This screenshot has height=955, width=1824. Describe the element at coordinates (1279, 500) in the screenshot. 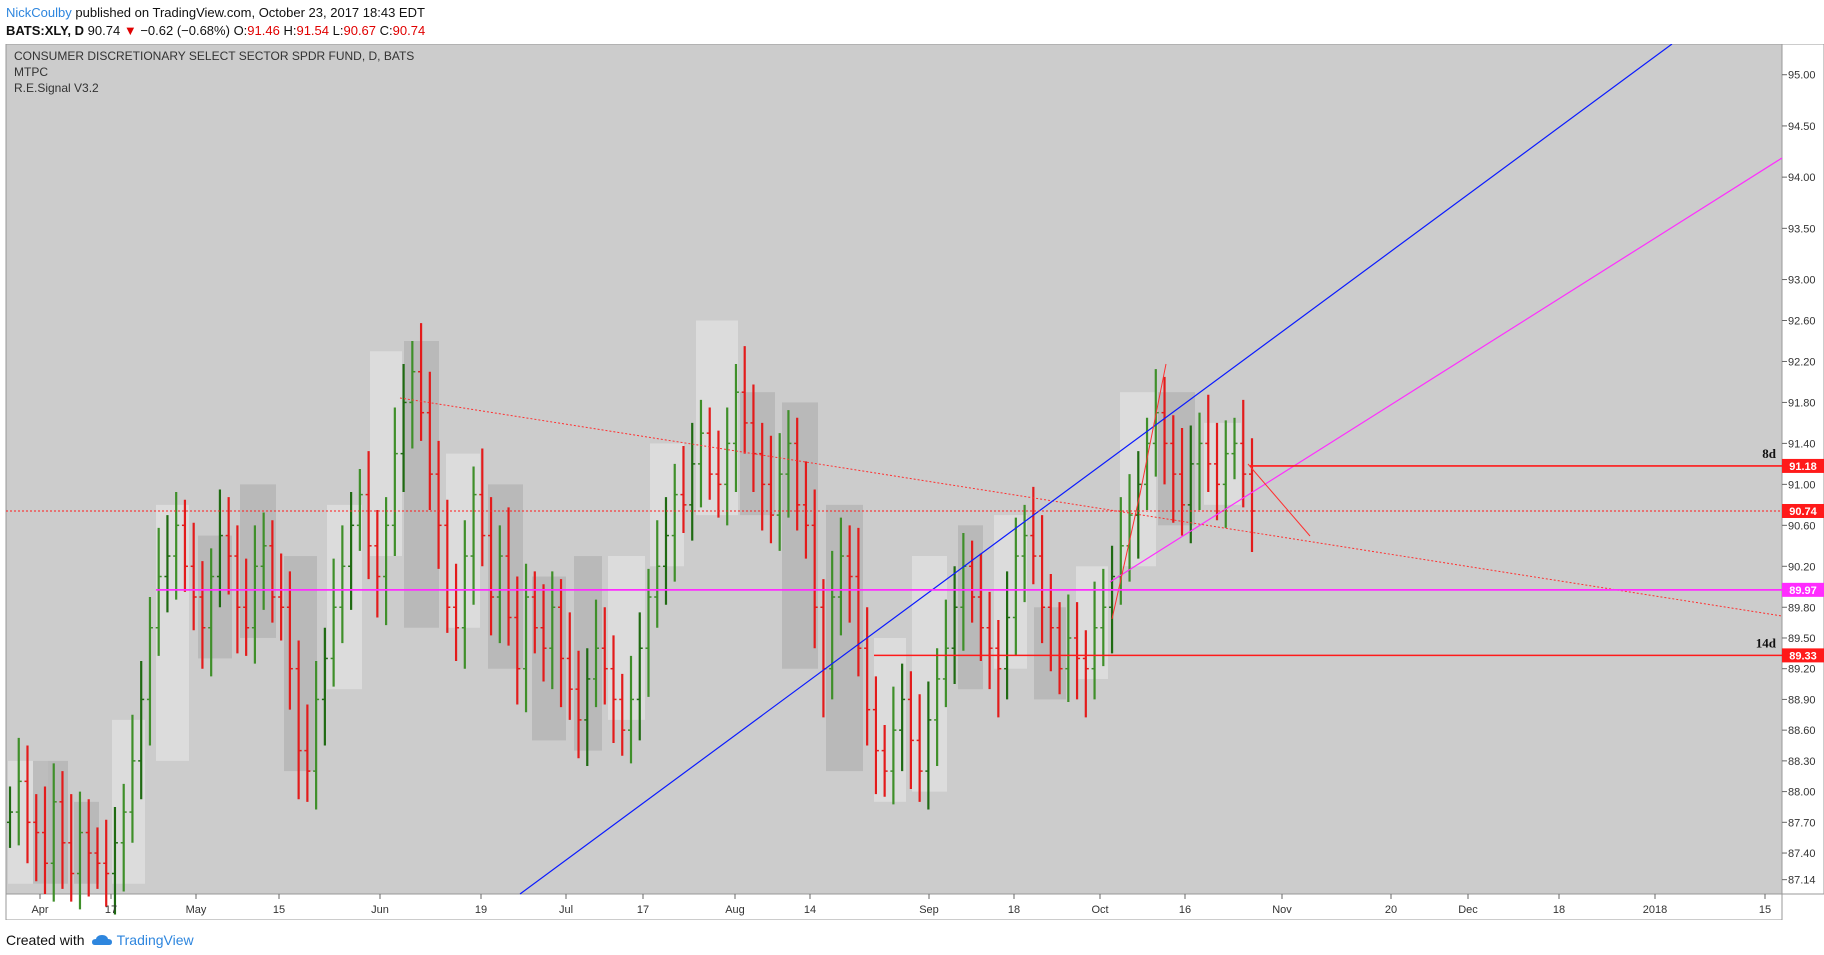

I see `projection-down-arrow` at that location.